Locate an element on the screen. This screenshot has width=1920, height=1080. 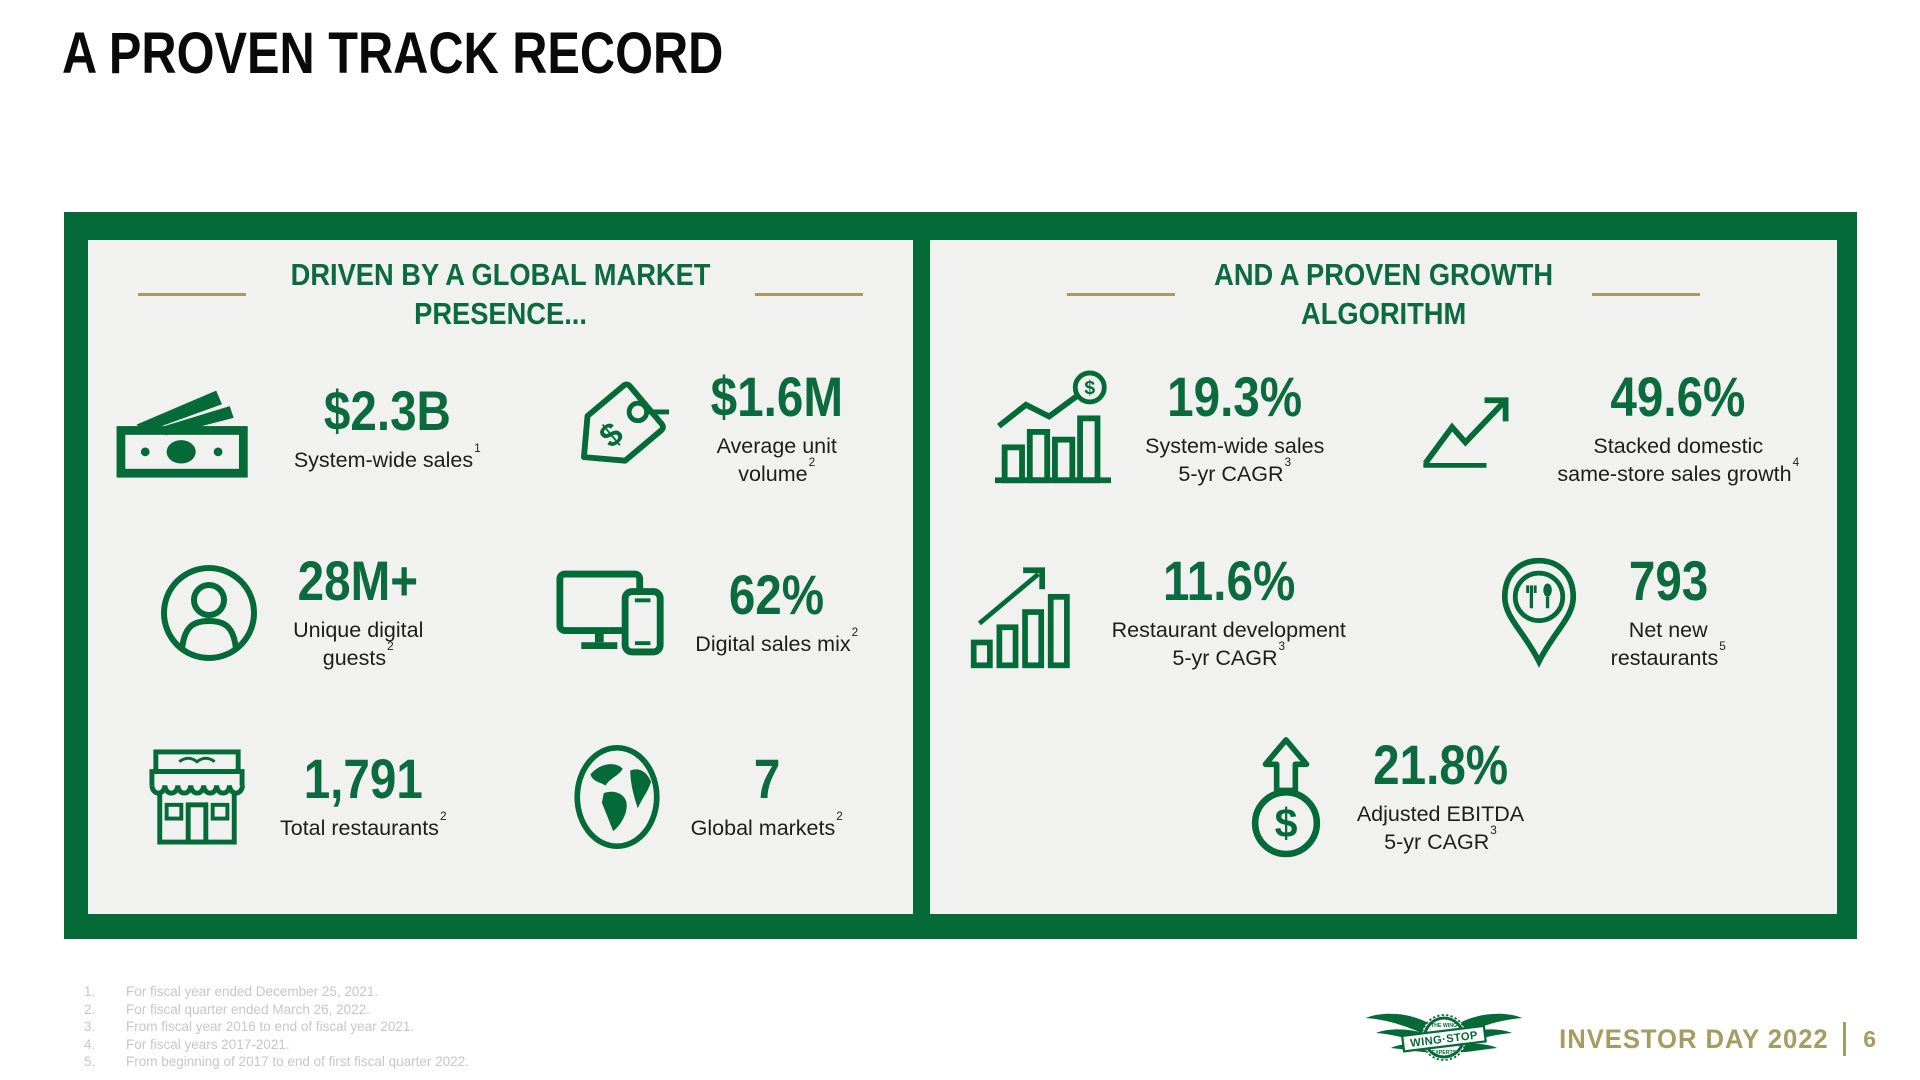
stat-text: 21.8% Adjusted EBITDA 5-yr CAGR3 is located at coordinates (1440, 797).